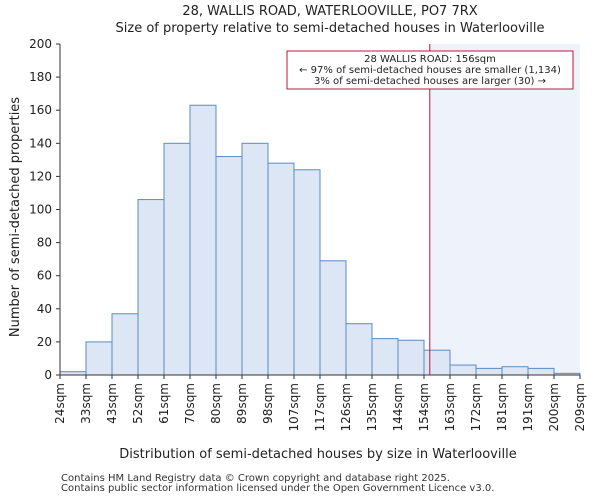 The height and width of the screenshot is (500, 600). What do you see at coordinates (437, 362) in the screenshot?
I see `bar-154sqm` at bounding box center [437, 362].